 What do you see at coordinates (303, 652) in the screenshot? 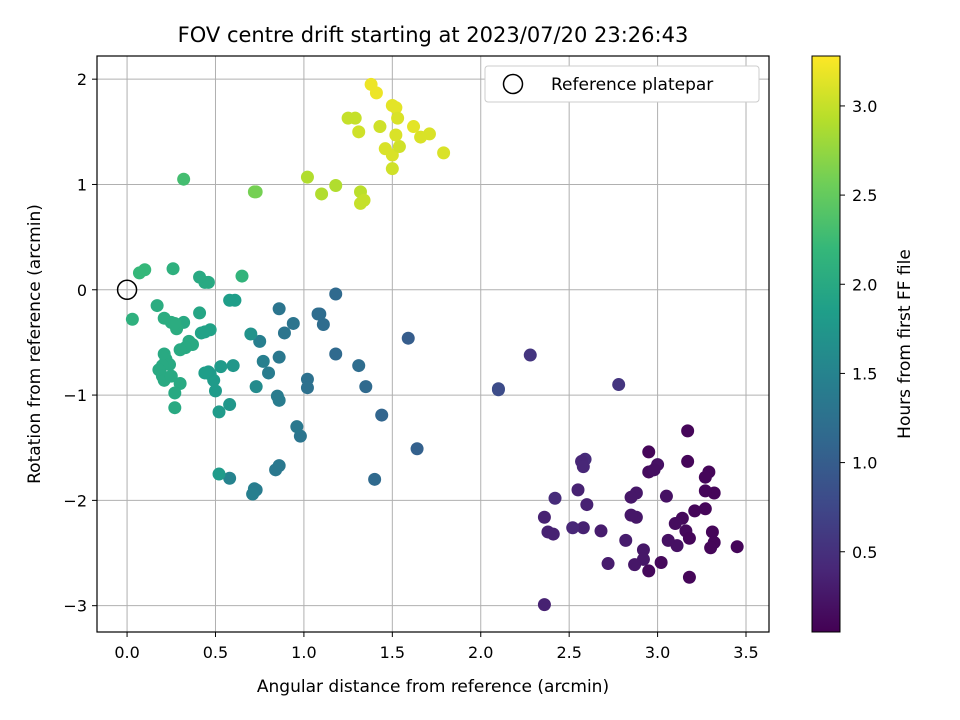
I see `x-tick-label: 1.0` at bounding box center [303, 652].